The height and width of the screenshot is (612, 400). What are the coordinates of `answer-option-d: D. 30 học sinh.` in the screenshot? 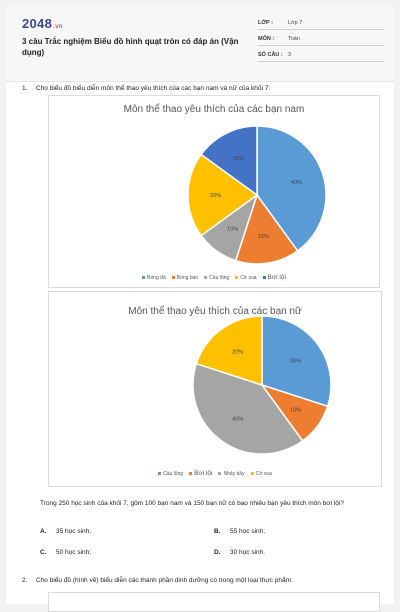 It's located at (239, 552).